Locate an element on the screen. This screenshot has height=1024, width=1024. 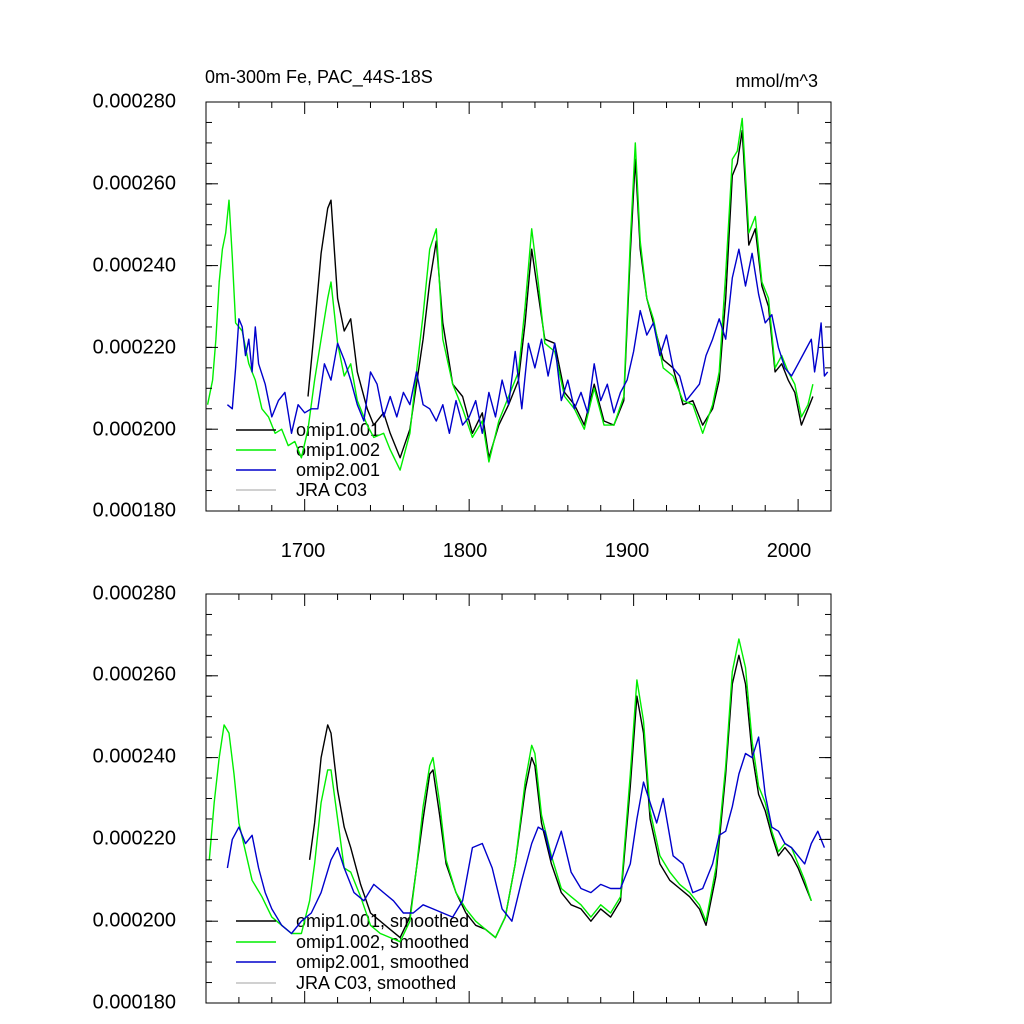
bottom-legend-label: omip1.001, smoothed is located at coordinates (382, 921).